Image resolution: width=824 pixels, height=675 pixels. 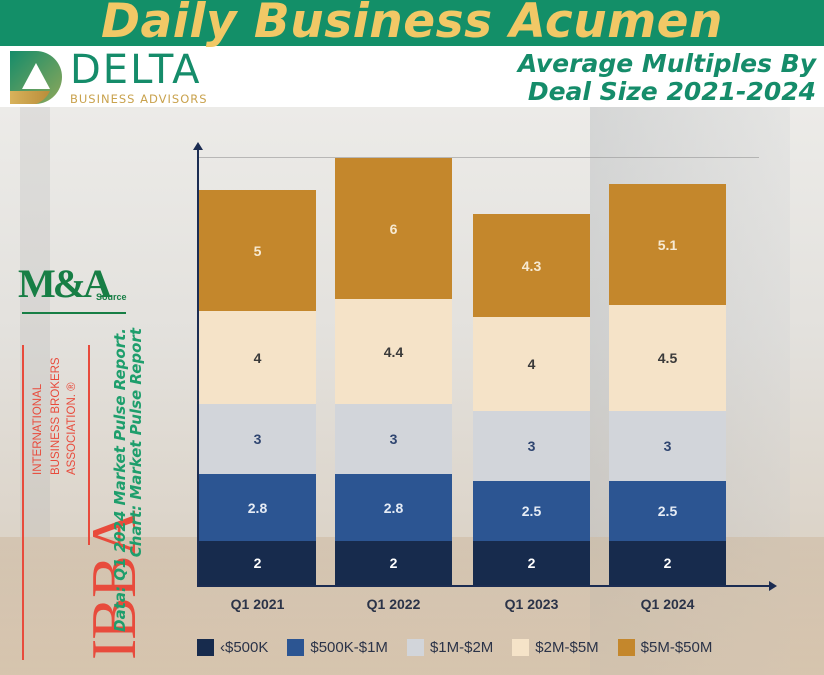 I want to click on background-wall, so click(x=35, y=322).